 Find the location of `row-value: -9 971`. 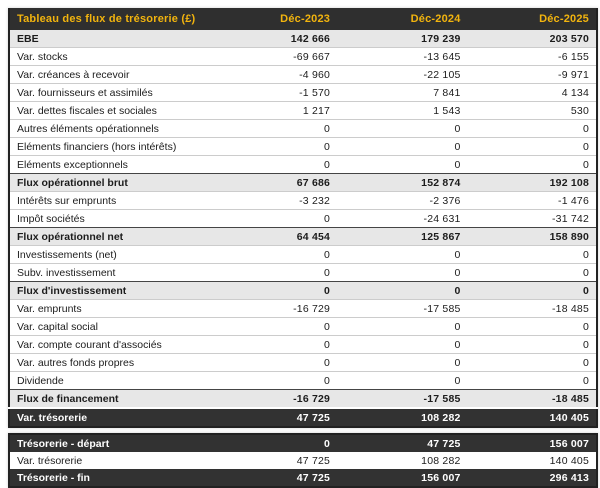

row-value: -9 971 is located at coordinates (532, 74).